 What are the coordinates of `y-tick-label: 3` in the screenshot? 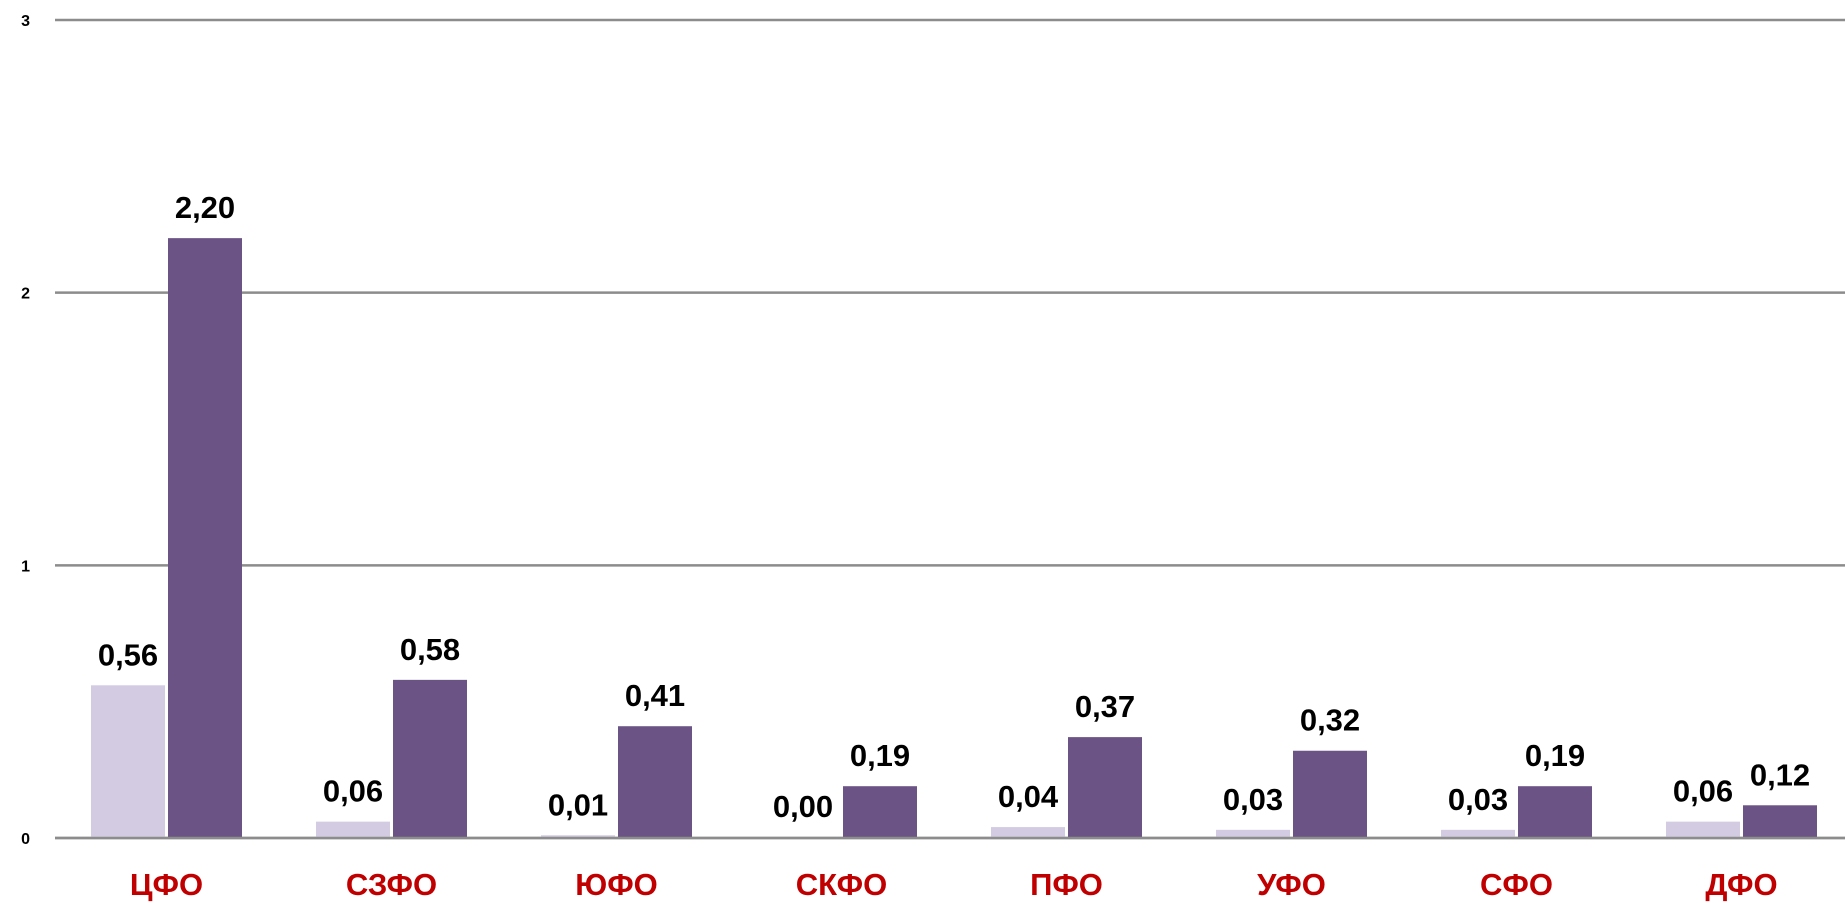 It's located at (25, 21).